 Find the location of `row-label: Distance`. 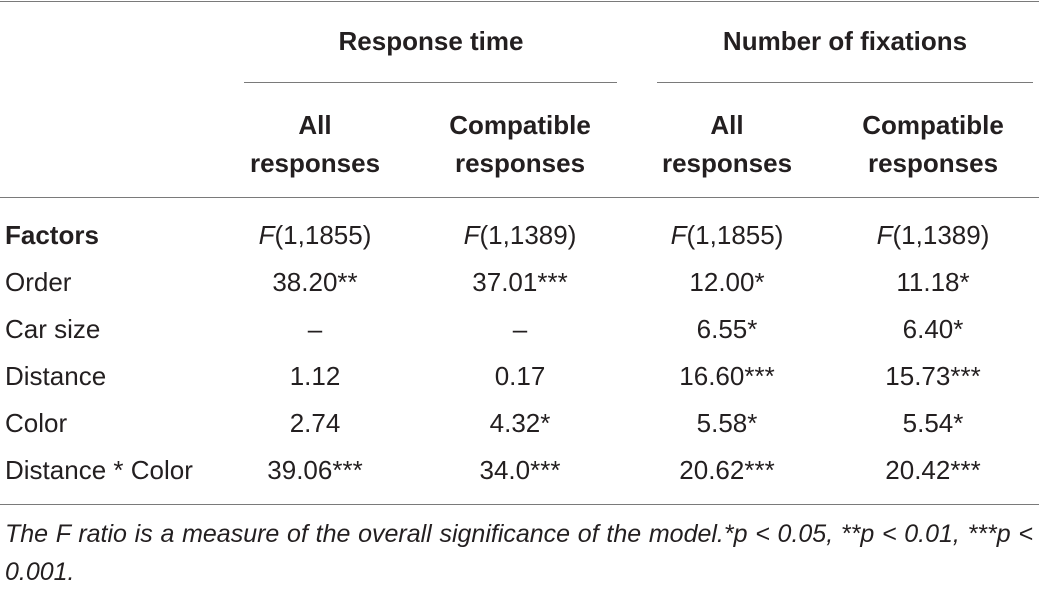

row-label: Distance is located at coordinates (56, 376).